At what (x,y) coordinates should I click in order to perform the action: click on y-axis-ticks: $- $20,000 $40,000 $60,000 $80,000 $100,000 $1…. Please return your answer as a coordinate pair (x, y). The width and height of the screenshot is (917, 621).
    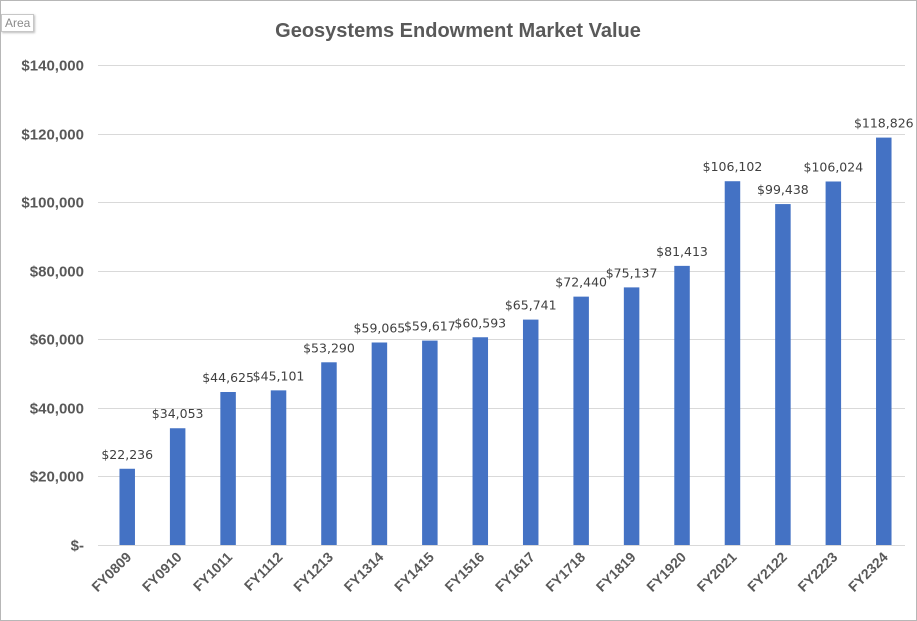
    Looking at the image, I should click on (52, 306).